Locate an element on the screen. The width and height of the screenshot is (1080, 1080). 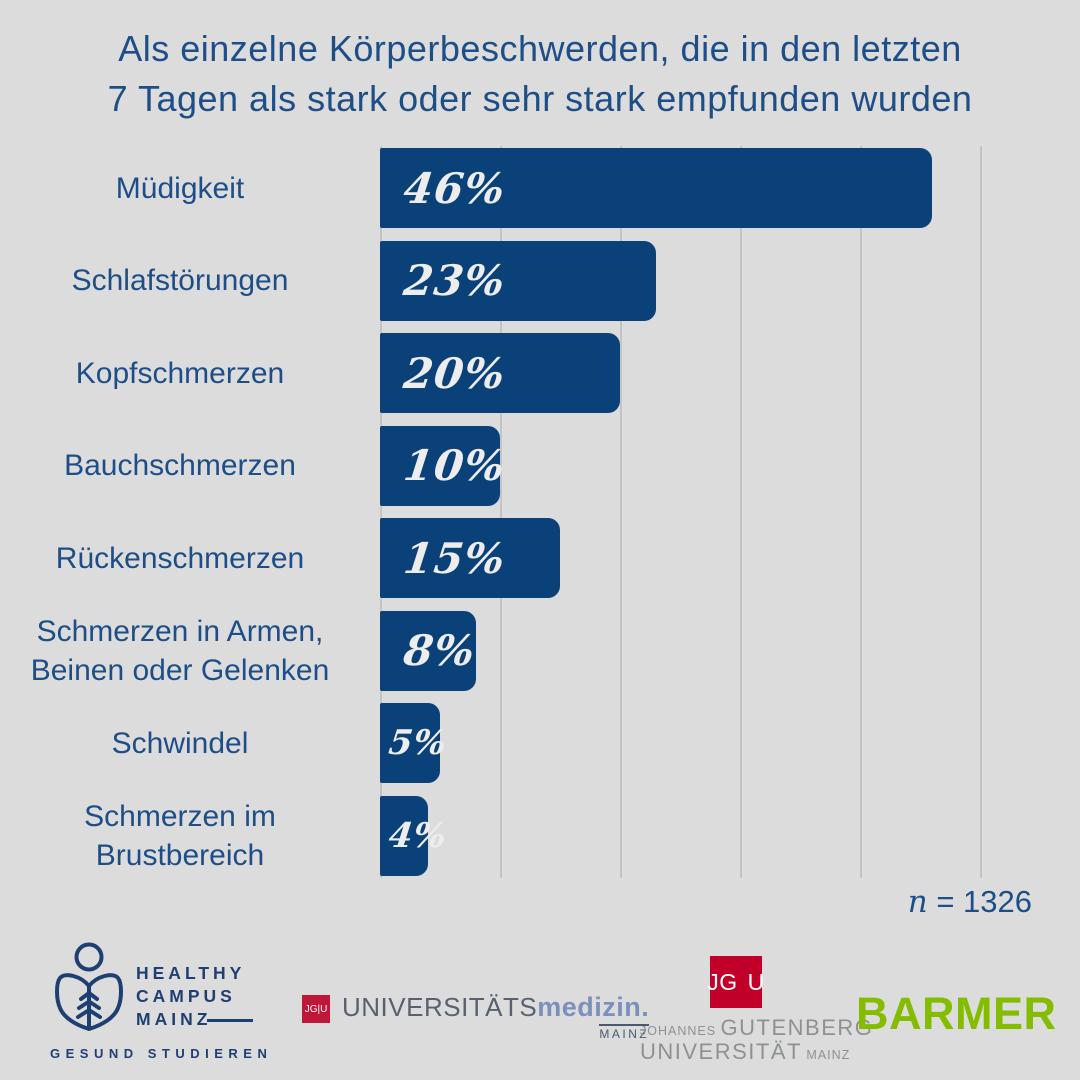
chart-row: Rückenschmerzen 15% is located at coordinates (540, 558).